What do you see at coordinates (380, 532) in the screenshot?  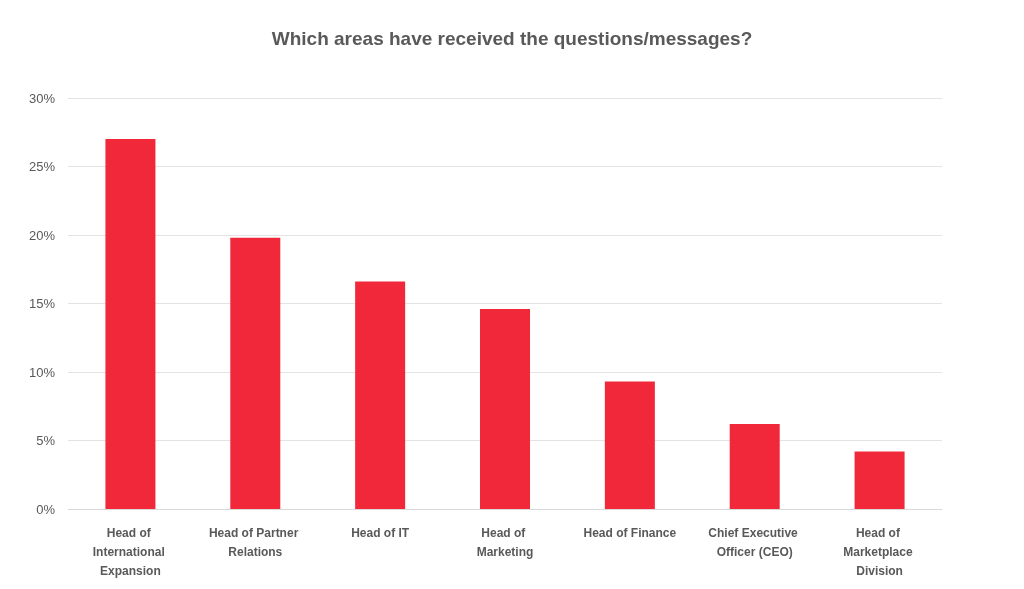 I see `x-tick-label: Head of IT` at bounding box center [380, 532].